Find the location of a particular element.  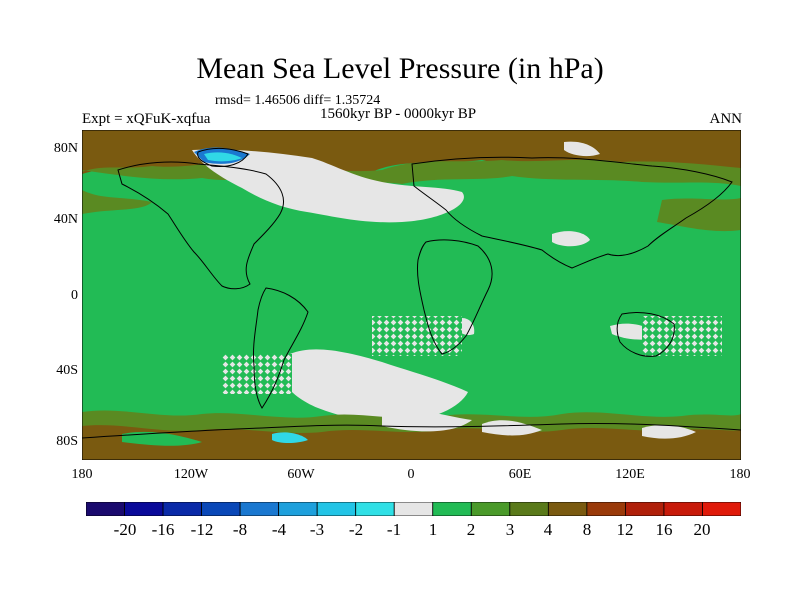

colorbar-label-11: 3 is located at coordinates (510, 529).